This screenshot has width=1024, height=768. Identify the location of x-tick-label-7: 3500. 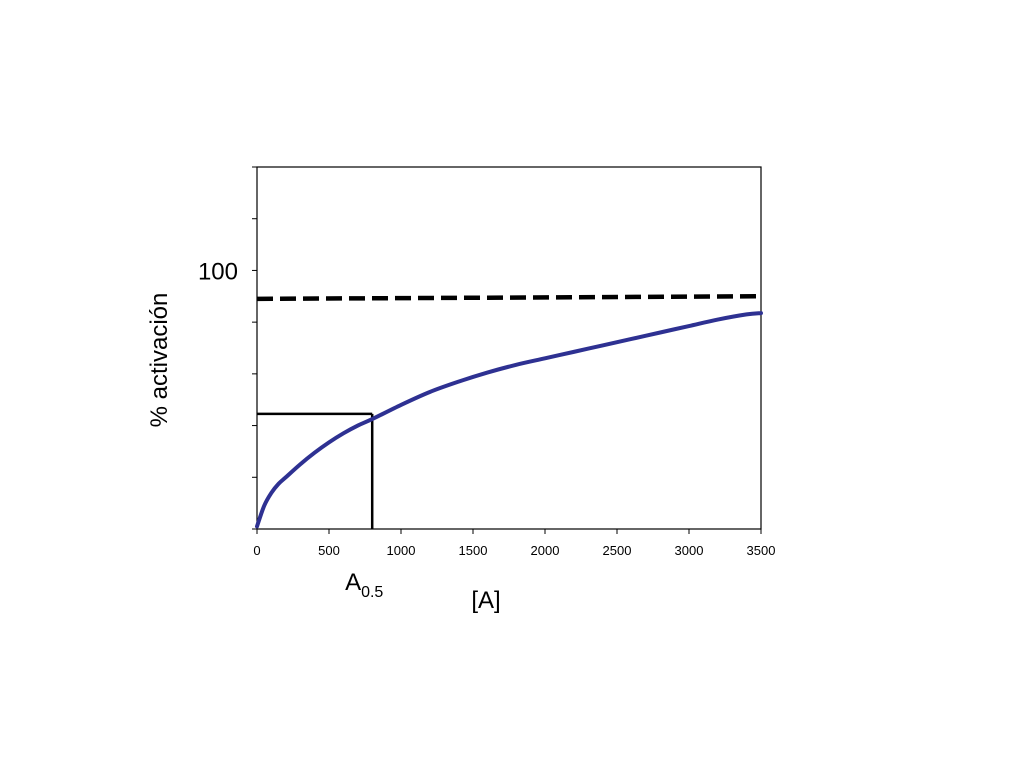
(761, 550).